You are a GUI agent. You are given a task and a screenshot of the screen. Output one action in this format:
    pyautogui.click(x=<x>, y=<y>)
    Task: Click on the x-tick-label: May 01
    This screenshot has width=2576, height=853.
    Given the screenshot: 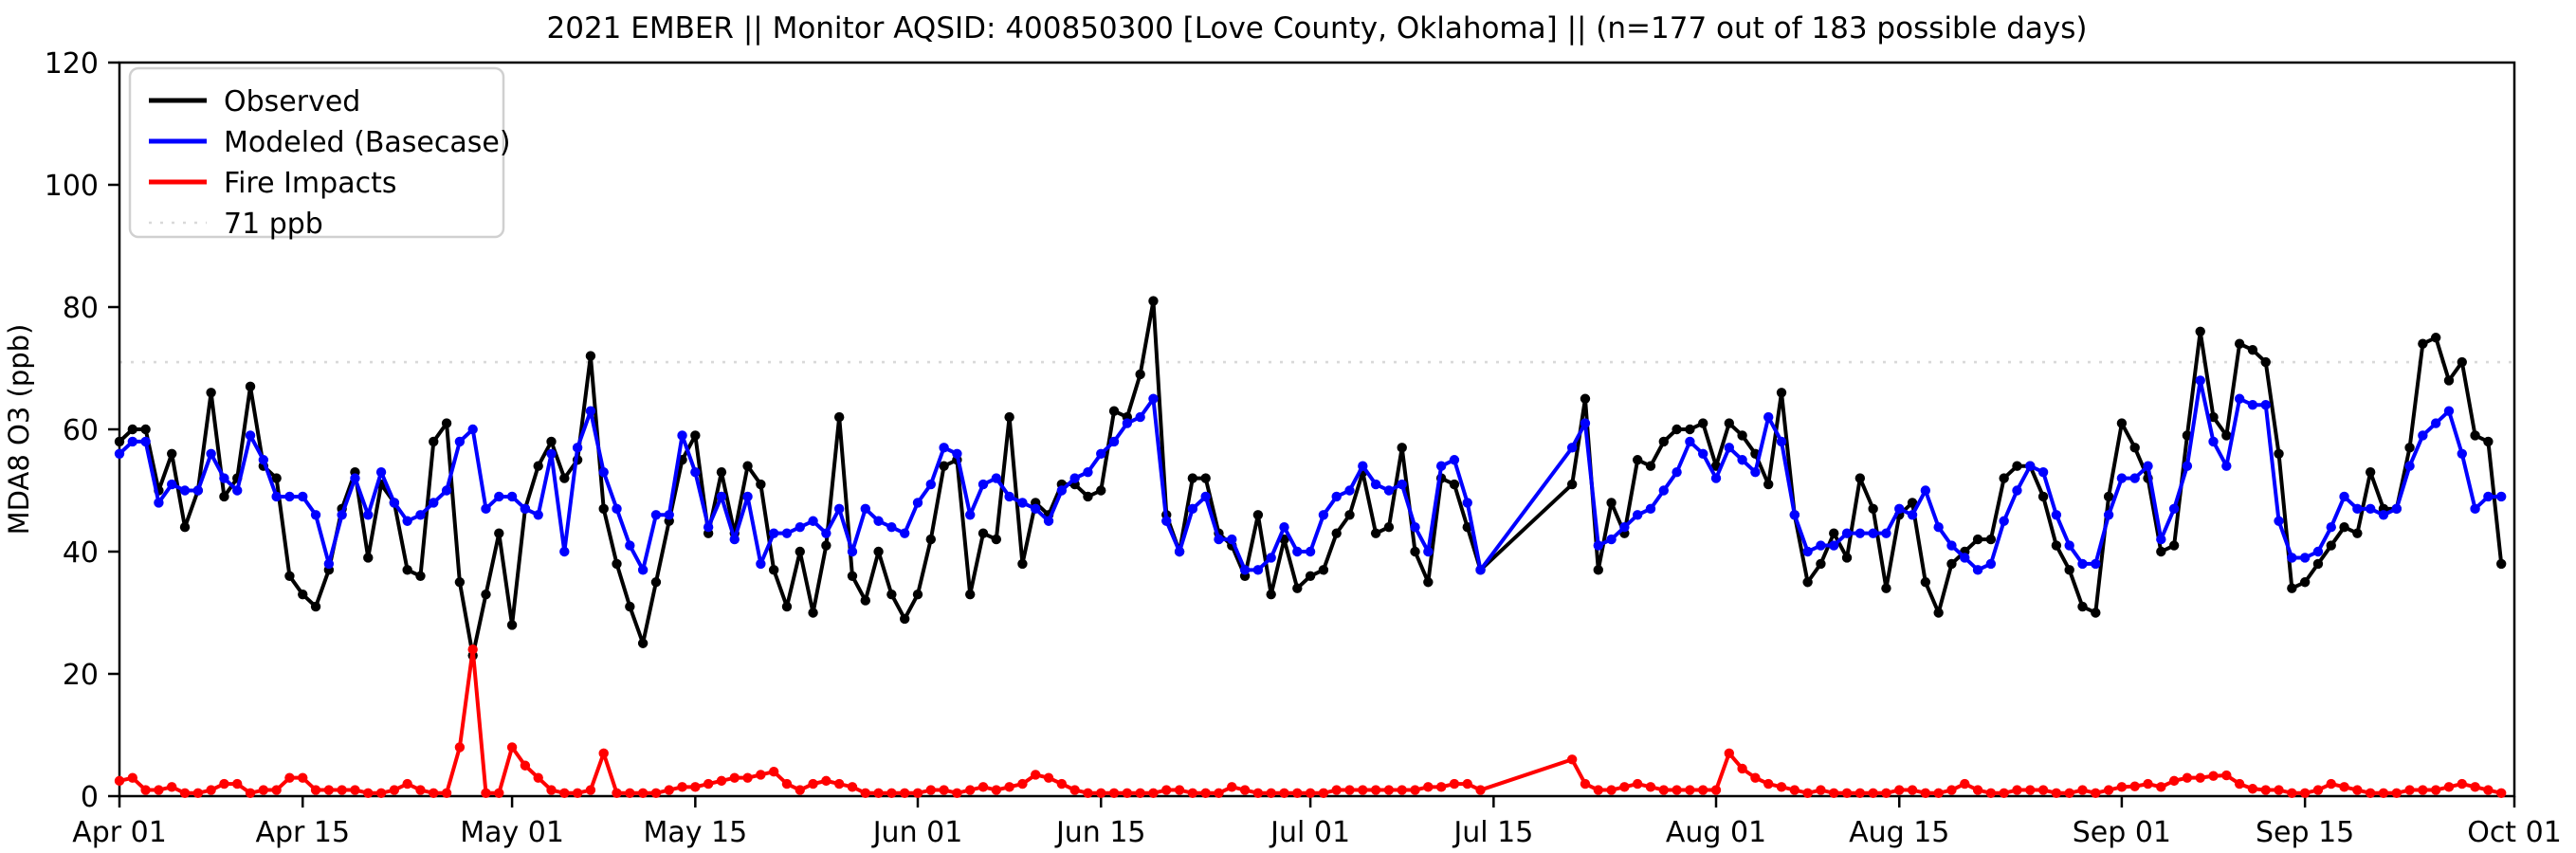 What is the action you would take?
    pyautogui.click(x=512, y=832)
    